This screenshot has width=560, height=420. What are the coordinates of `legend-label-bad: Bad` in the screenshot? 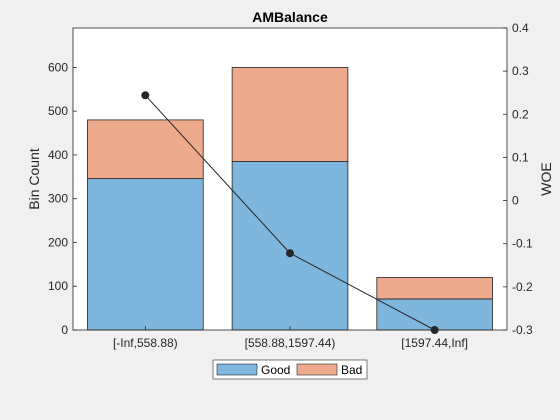 It's located at (351, 370).